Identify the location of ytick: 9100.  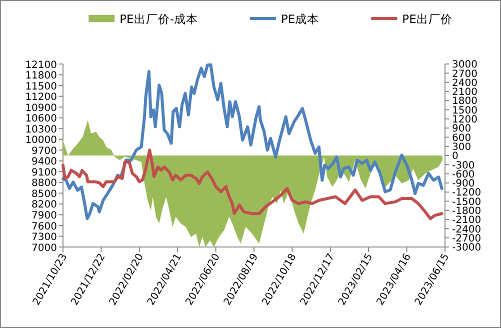
(44, 172).